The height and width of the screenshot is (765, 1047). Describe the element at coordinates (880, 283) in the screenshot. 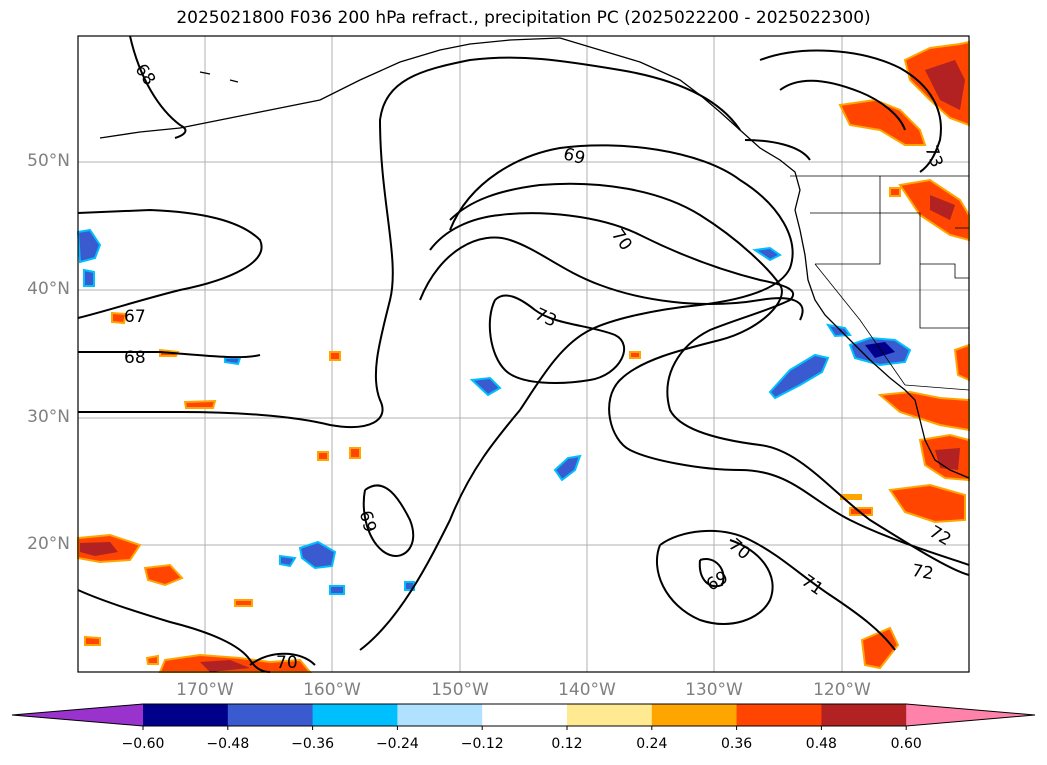

I see `borders` at that location.